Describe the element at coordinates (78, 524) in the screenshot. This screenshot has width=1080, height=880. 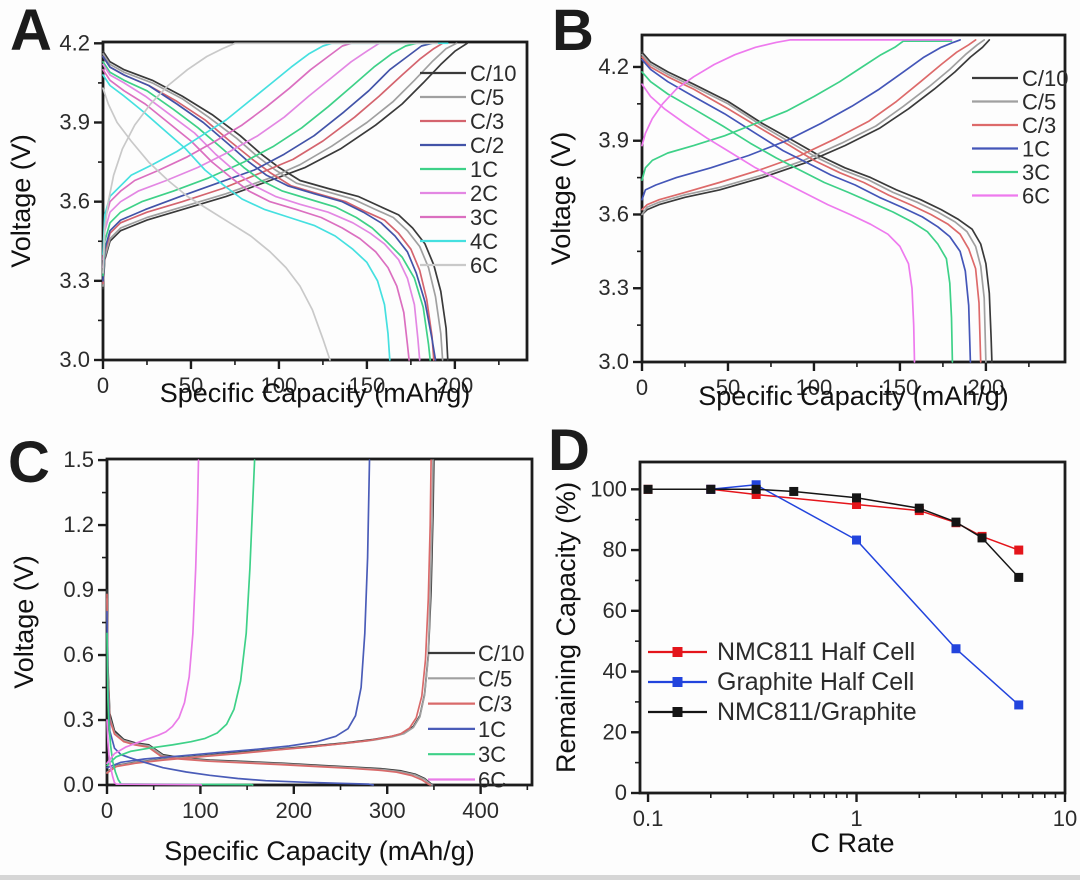
I see `y-tick-label: 1.2` at that location.